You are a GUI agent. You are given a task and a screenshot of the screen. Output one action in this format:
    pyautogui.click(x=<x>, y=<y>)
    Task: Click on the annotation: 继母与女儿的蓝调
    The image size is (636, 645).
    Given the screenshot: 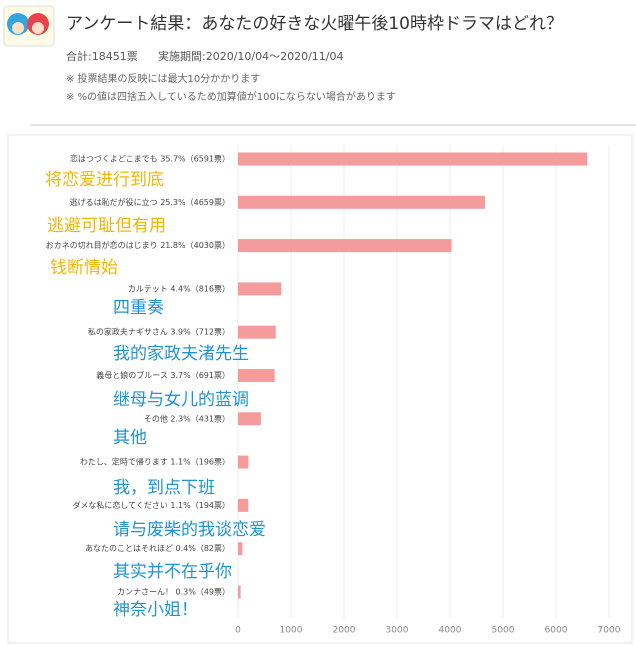 What is the action you would take?
    pyautogui.click(x=181, y=400)
    